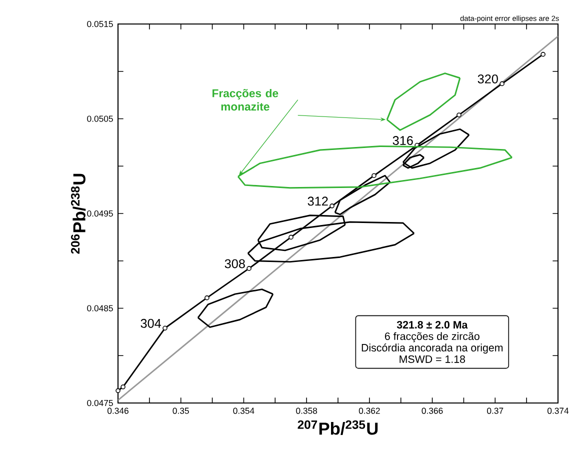 The image size is (577, 476). Describe the element at coordinates (100, 24) in the screenshot. I see `y-tick-label: 0.0515` at that location.